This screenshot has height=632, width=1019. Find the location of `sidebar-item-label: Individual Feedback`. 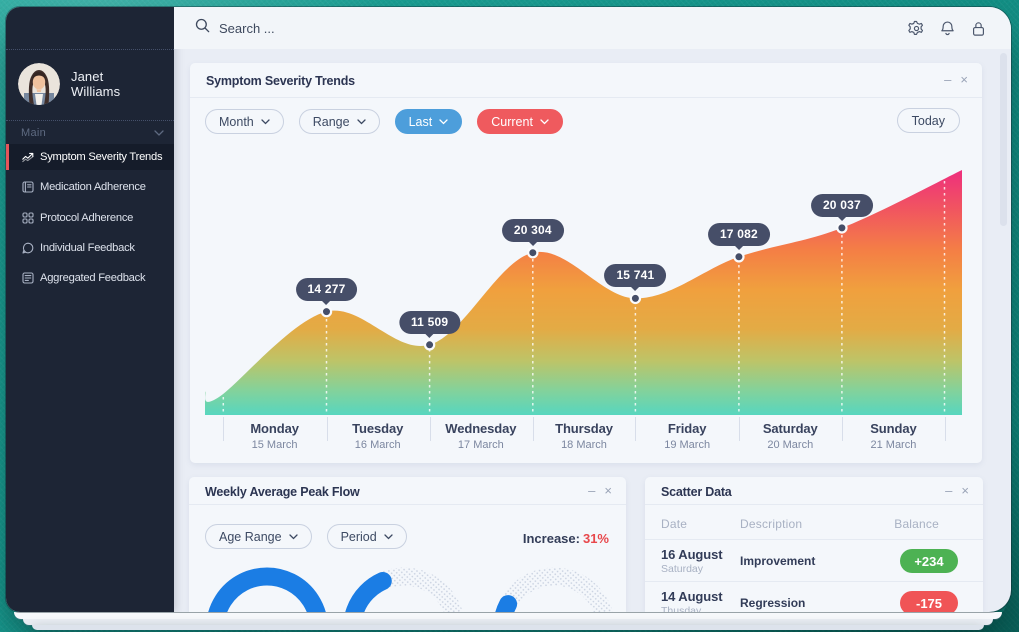

sidebar-item-label: Individual Feedback is located at coordinates (87, 247).